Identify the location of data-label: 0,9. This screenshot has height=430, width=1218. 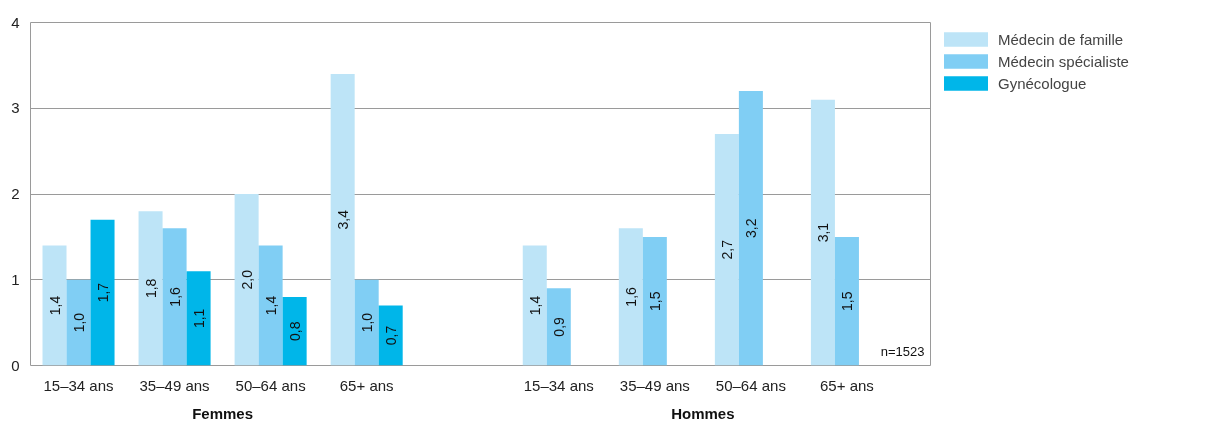
(558, 326).